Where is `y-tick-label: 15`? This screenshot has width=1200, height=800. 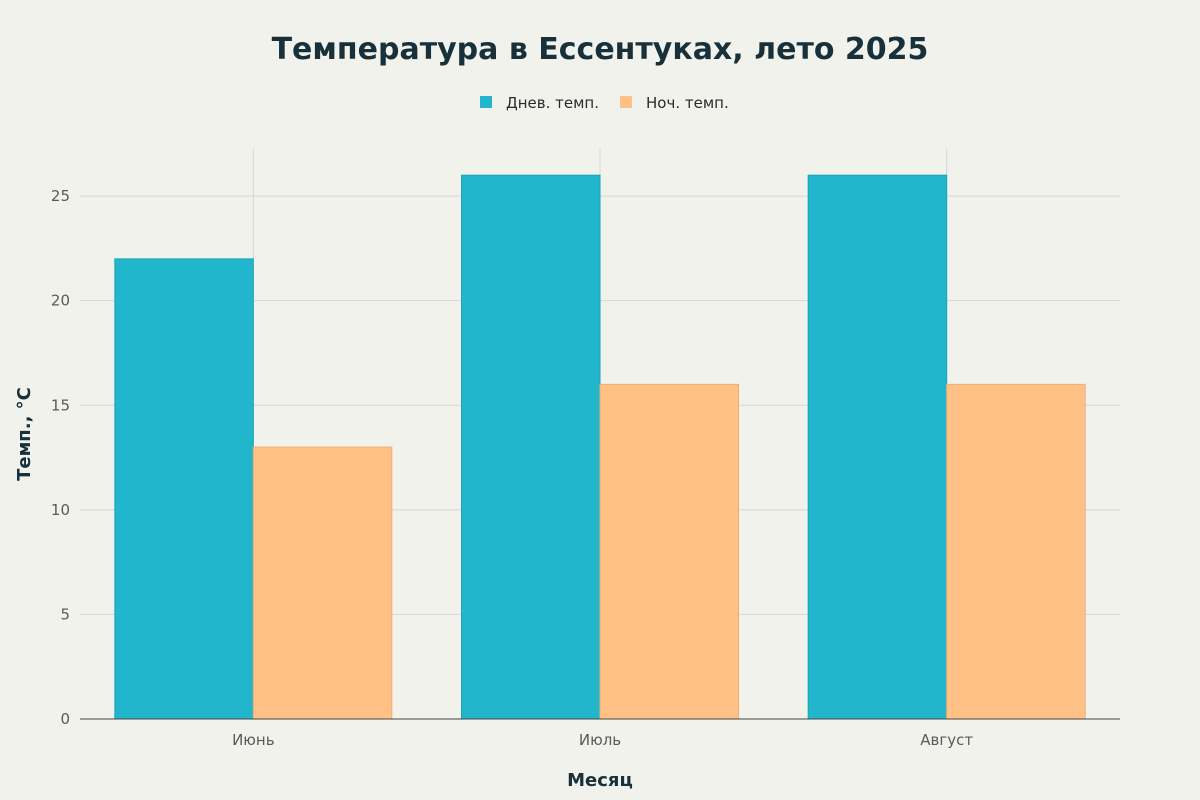
y-tick-label: 15 is located at coordinates (60, 405).